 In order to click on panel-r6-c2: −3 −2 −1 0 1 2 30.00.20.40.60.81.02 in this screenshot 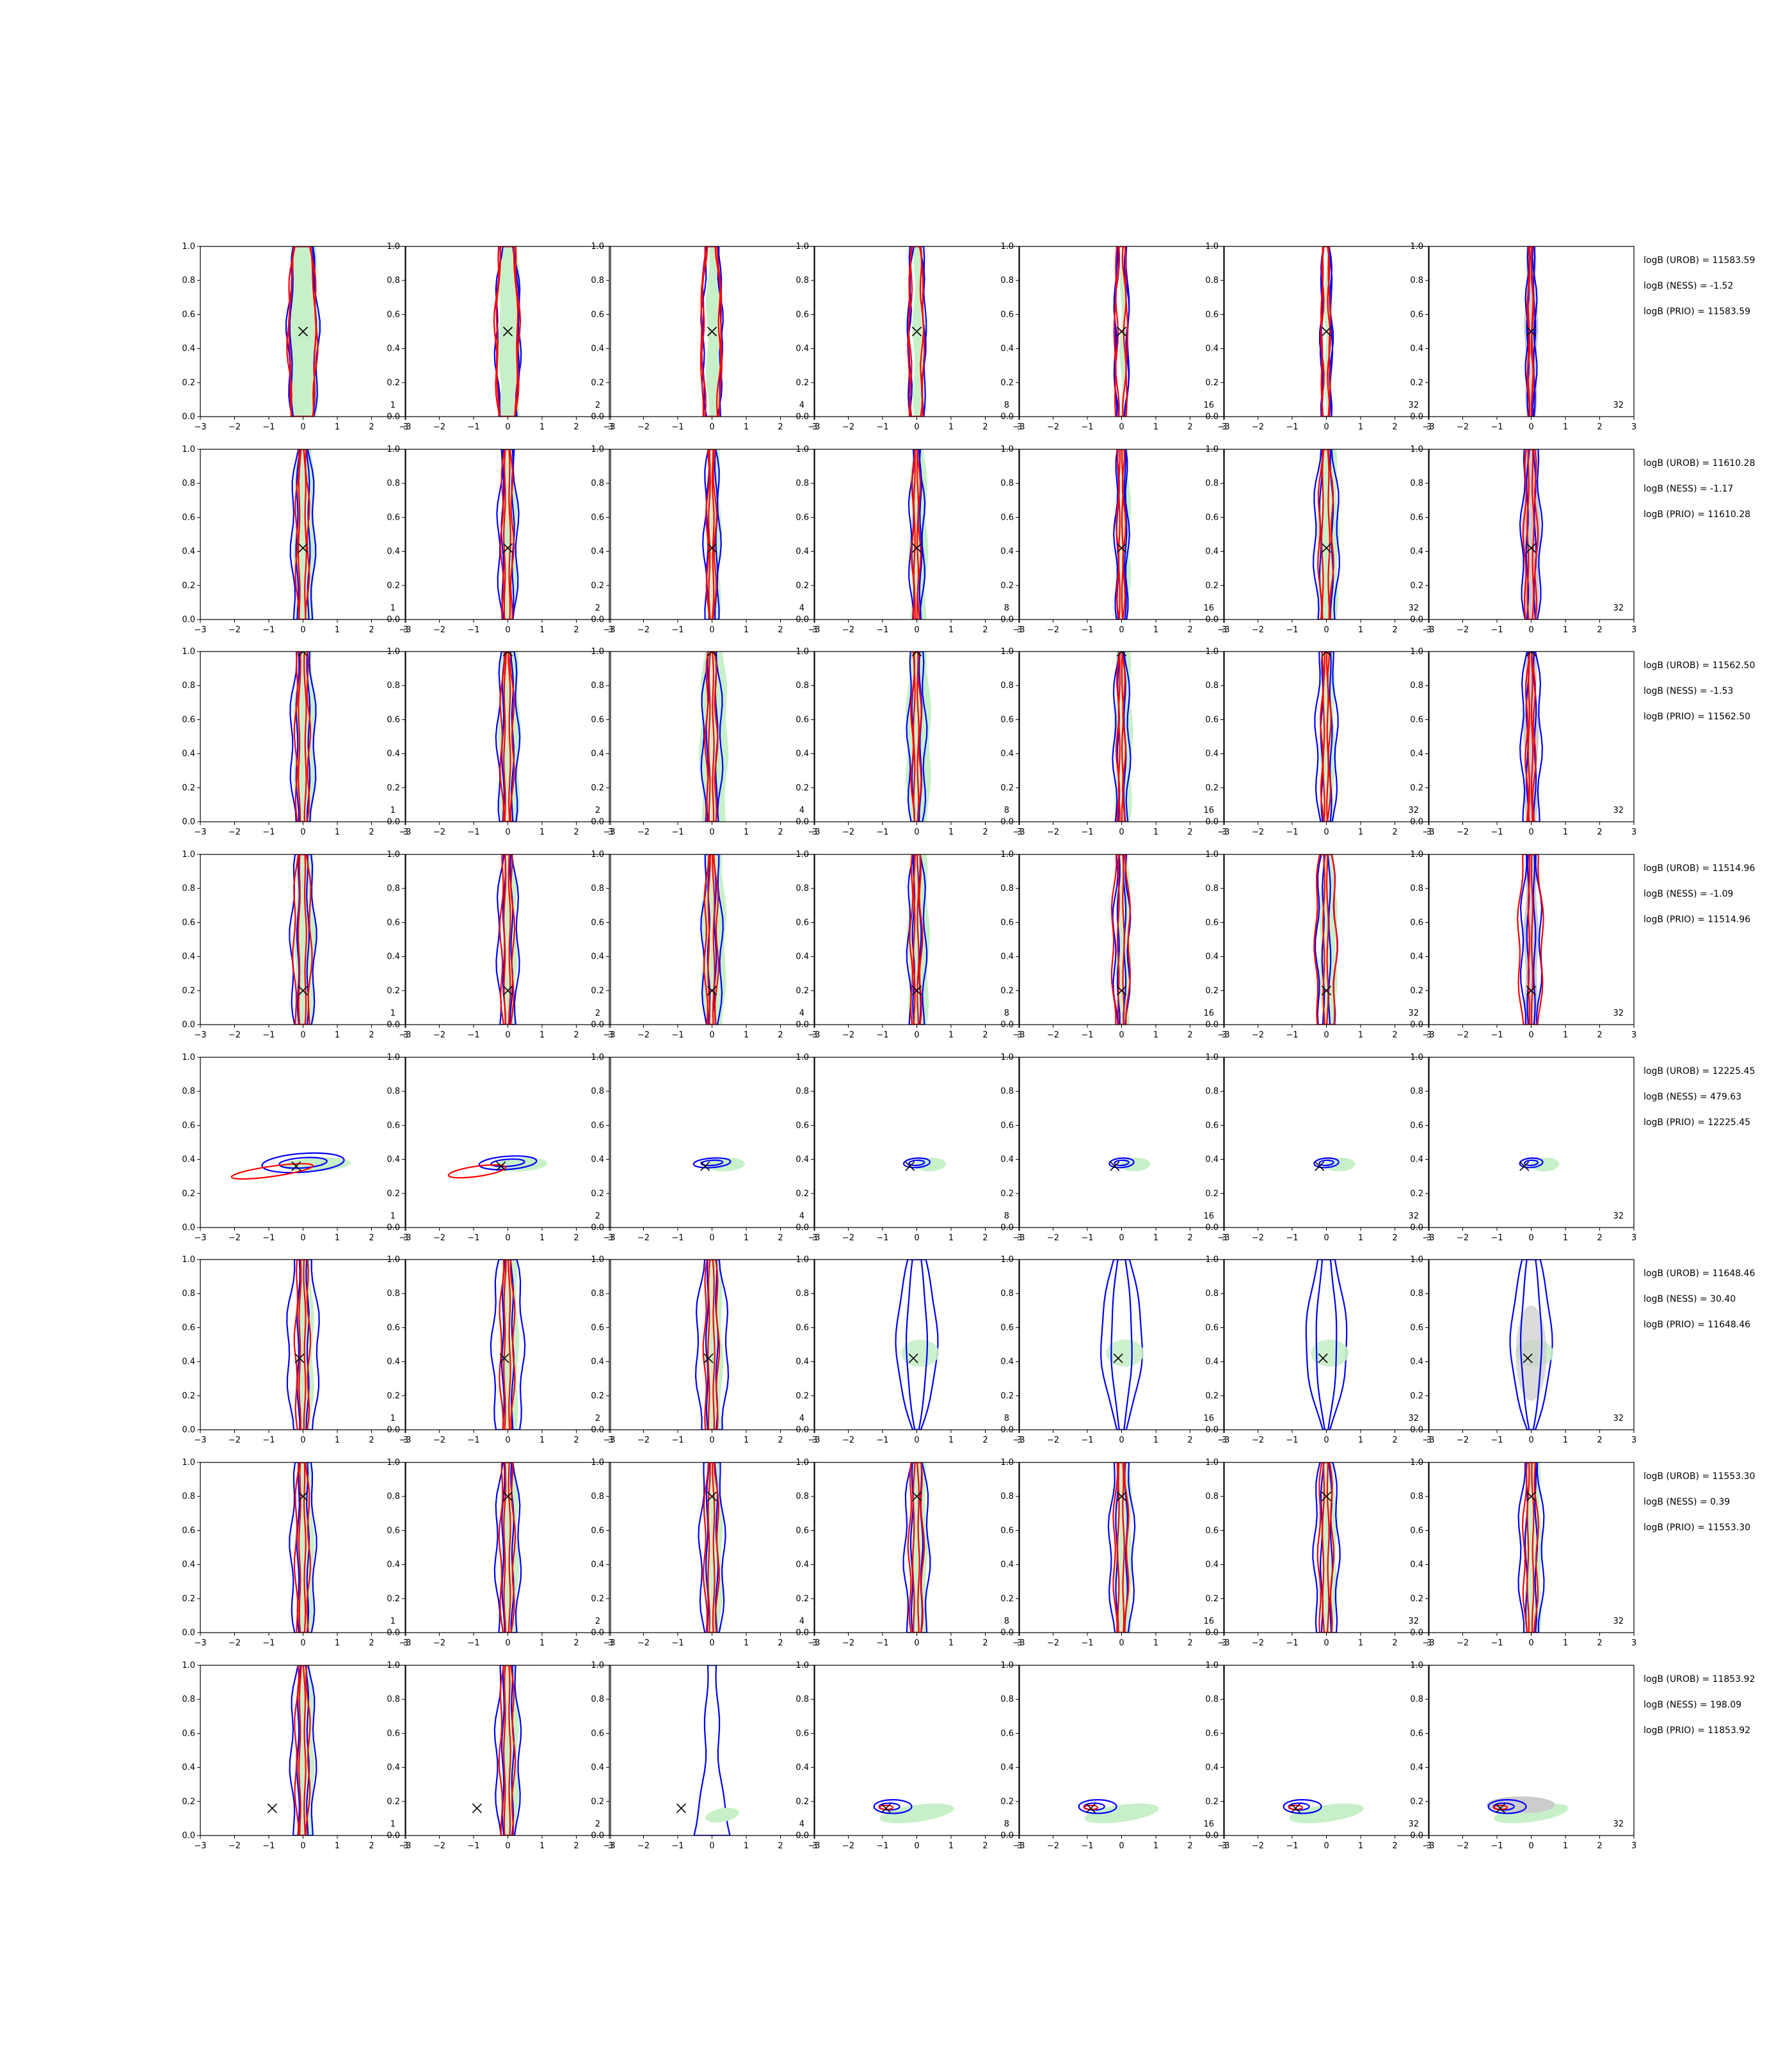, I will do `click(500, 1350)`.